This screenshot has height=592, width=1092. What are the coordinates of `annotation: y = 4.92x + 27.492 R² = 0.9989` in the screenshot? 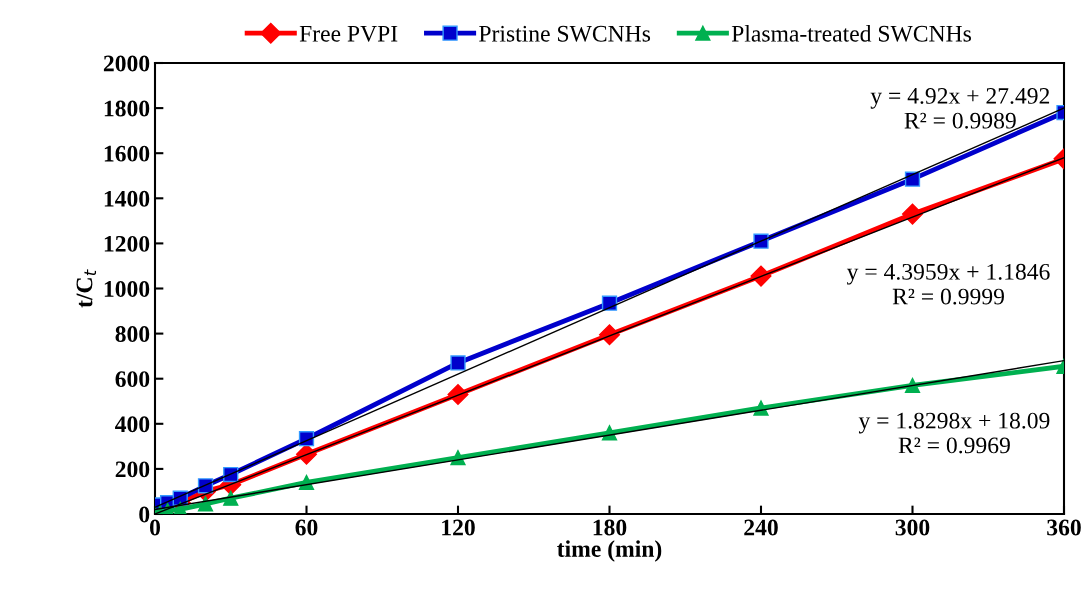 It's located at (960, 108).